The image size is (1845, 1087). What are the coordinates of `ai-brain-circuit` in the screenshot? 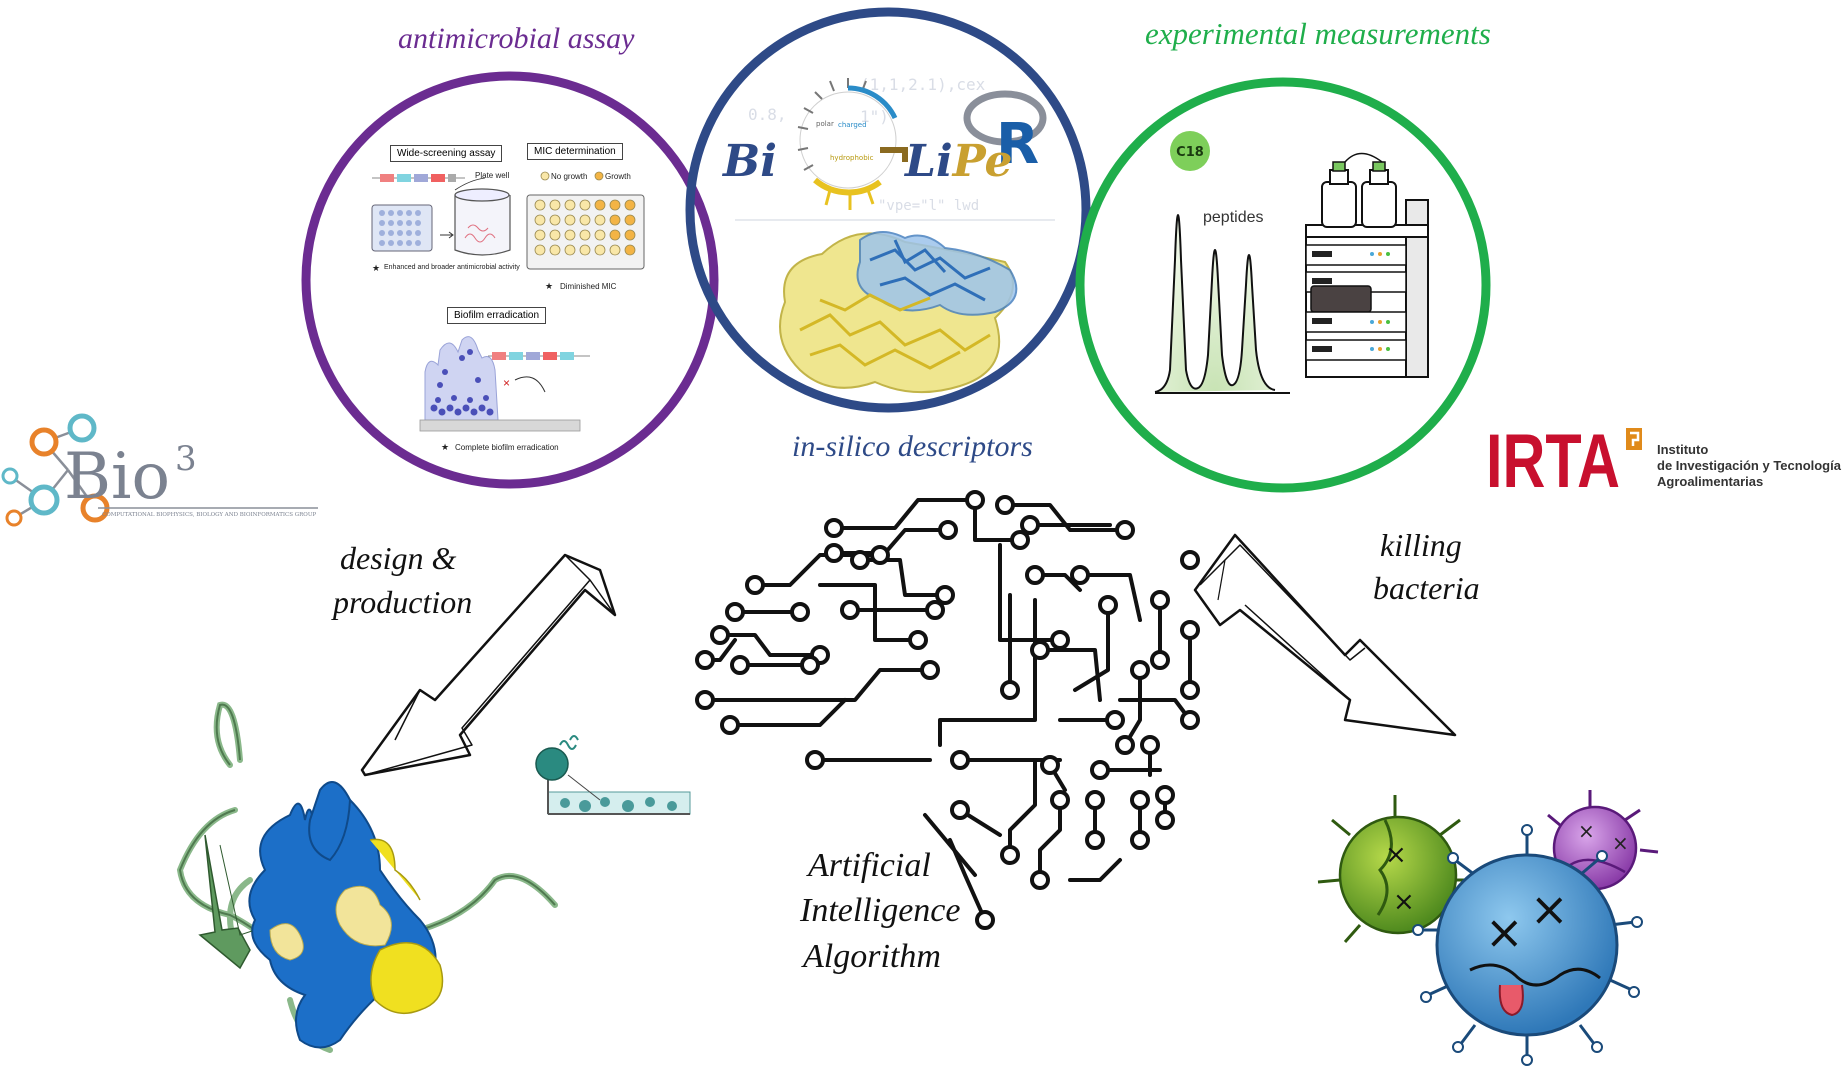 It's located at (947, 710).